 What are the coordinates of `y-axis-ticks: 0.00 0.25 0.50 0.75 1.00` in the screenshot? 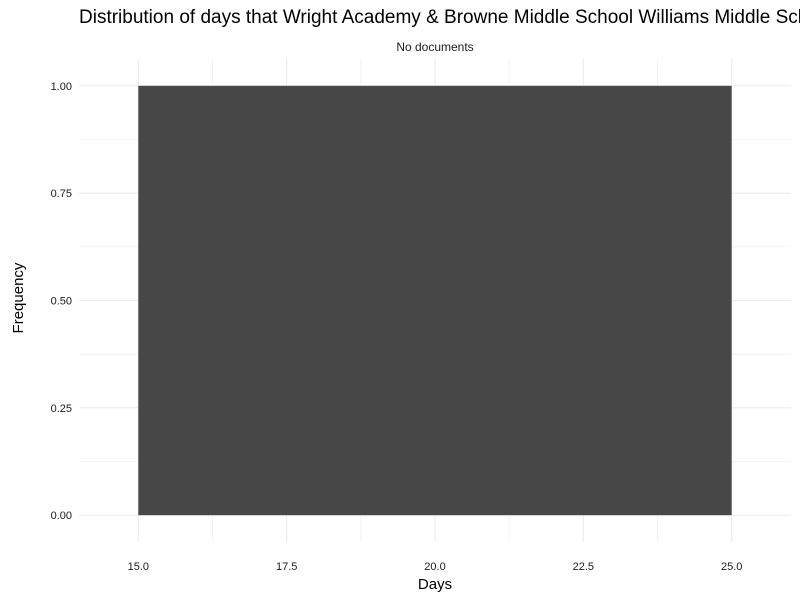 It's located at (61, 301).